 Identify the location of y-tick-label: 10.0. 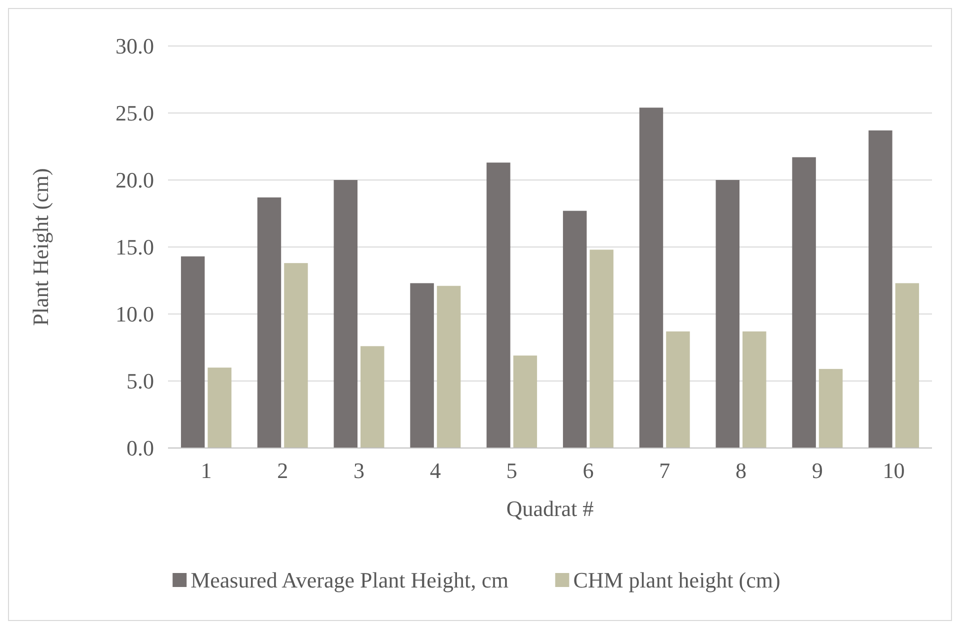
(135, 314).